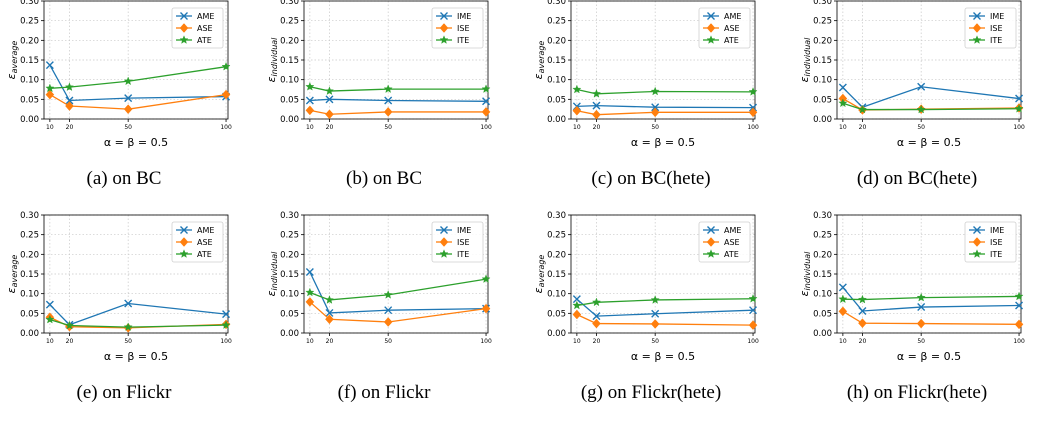 This screenshot has width=1045, height=426. I want to click on legend-label: IME, so click(464, 16).